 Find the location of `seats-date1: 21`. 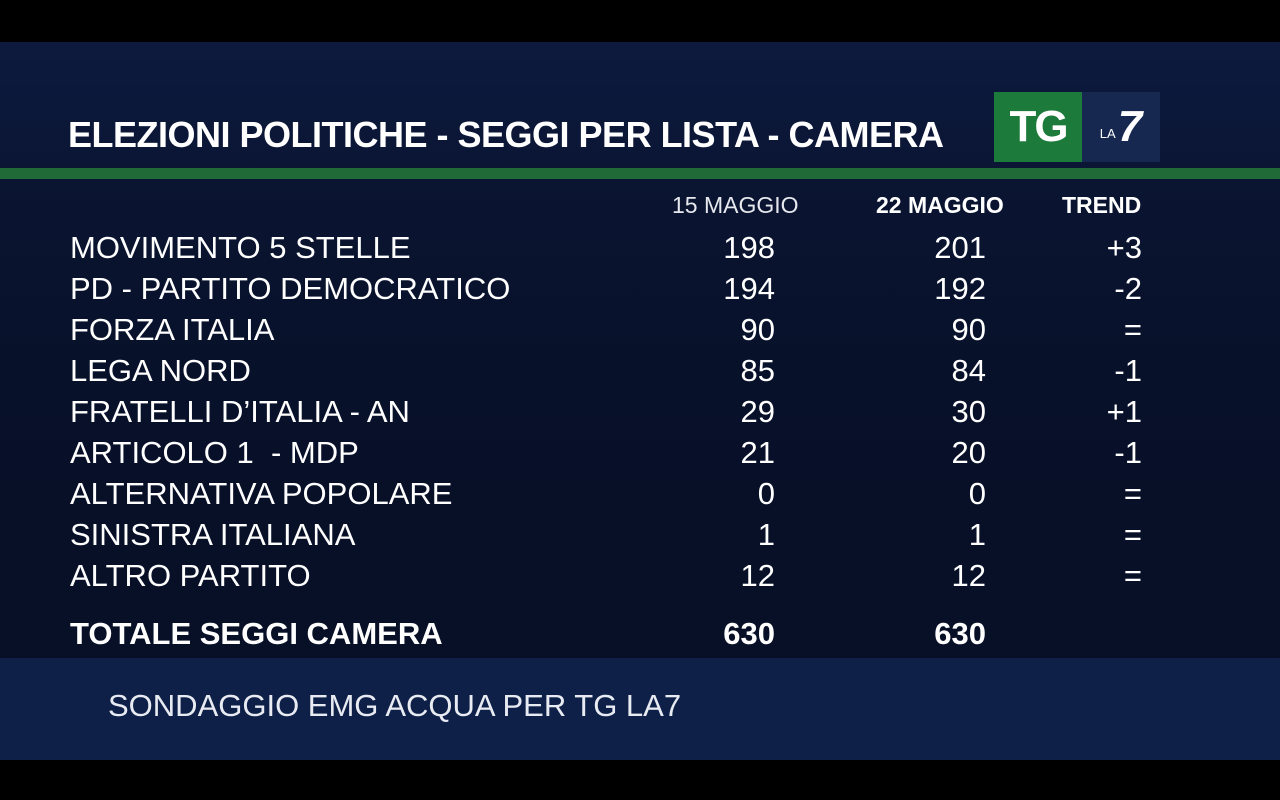

seats-date1: 21 is located at coordinates (757, 452).